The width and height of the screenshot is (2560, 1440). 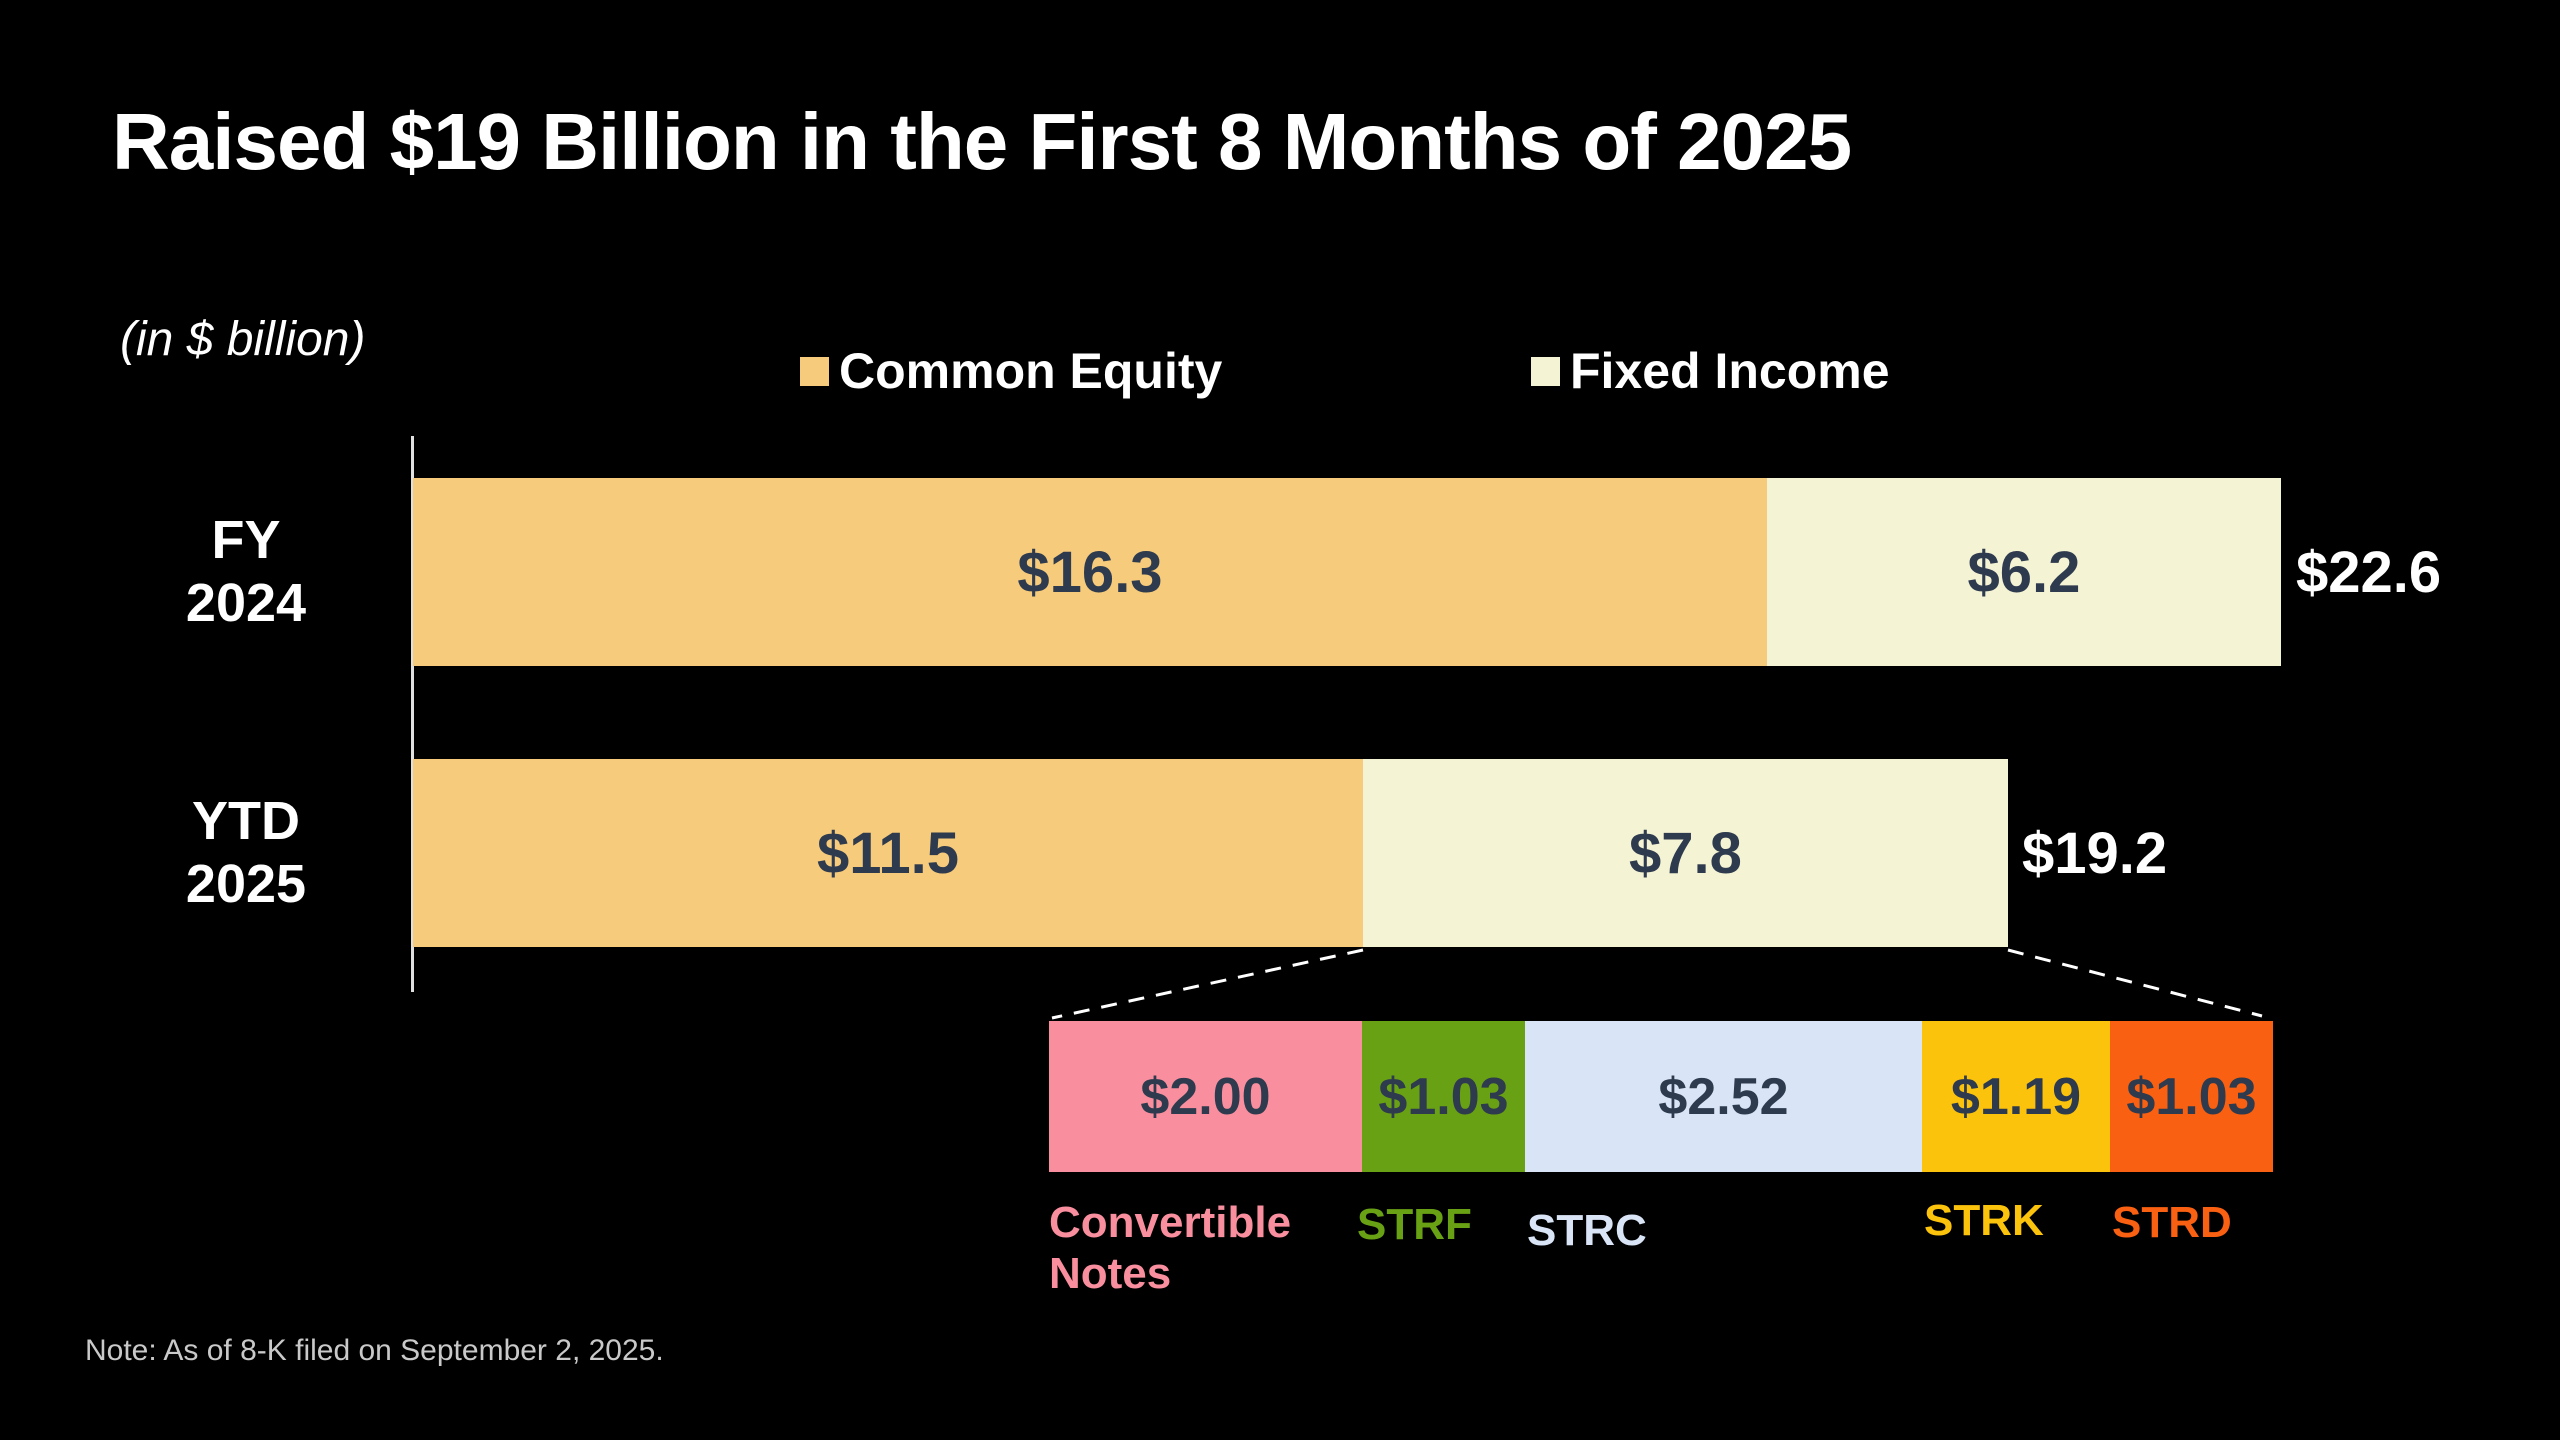 What do you see at coordinates (2135, 983) in the screenshot?
I see `connector-right-line` at bounding box center [2135, 983].